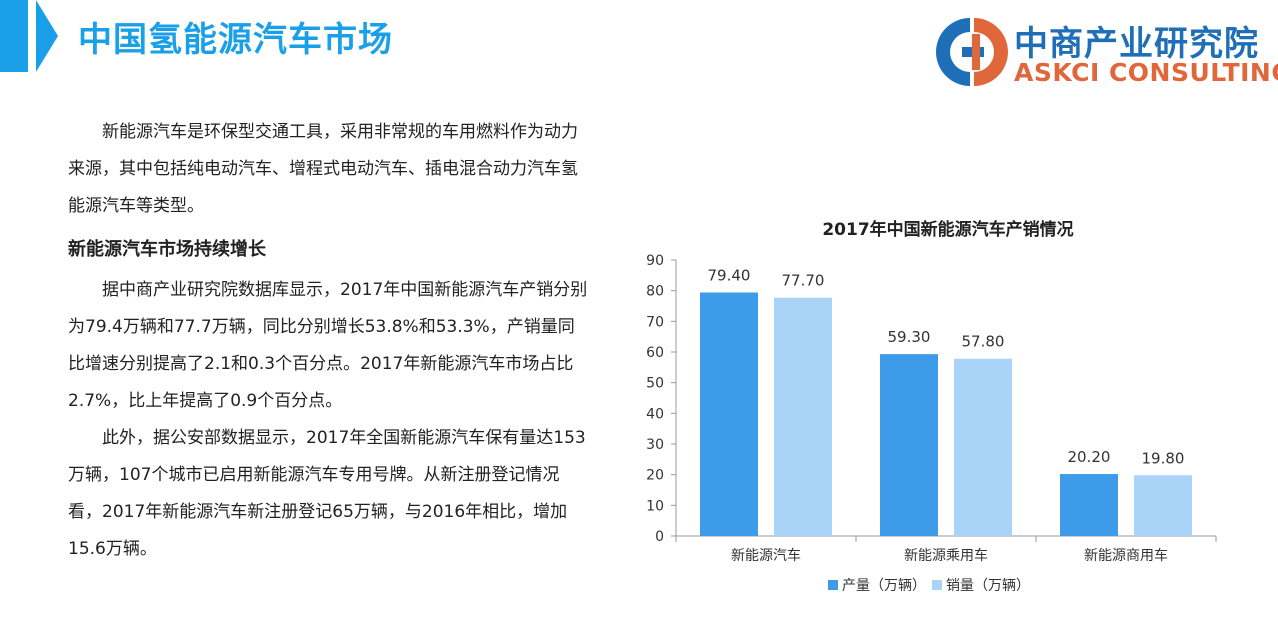  What do you see at coordinates (972, 52) in the screenshot?
I see `logo-mark-icon` at bounding box center [972, 52].